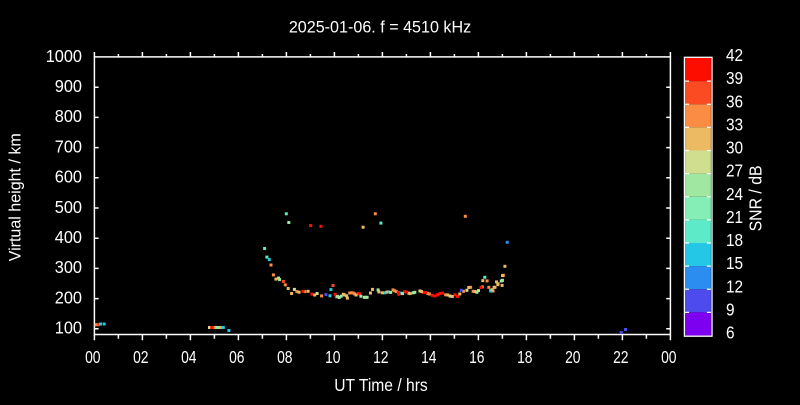 Image resolution: width=800 pixels, height=405 pixels. I want to click on svg-text: SNR / dB, so click(756, 198).